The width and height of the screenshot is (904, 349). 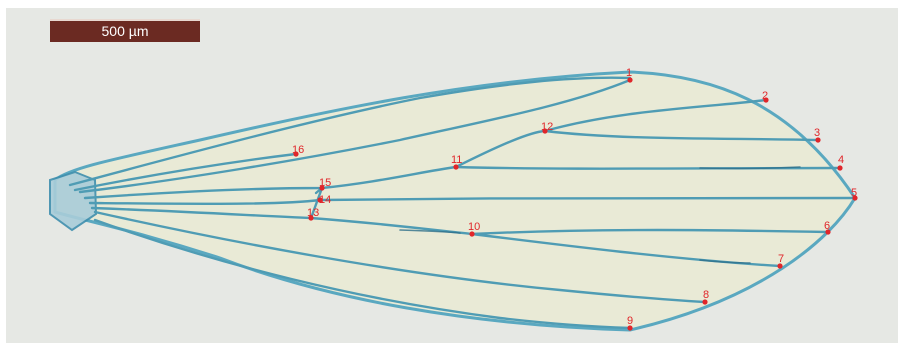 What do you see at coordinates (706, 295) in the screenshot?
I see `landmark-label: 8` at bounding box center [706, 295].